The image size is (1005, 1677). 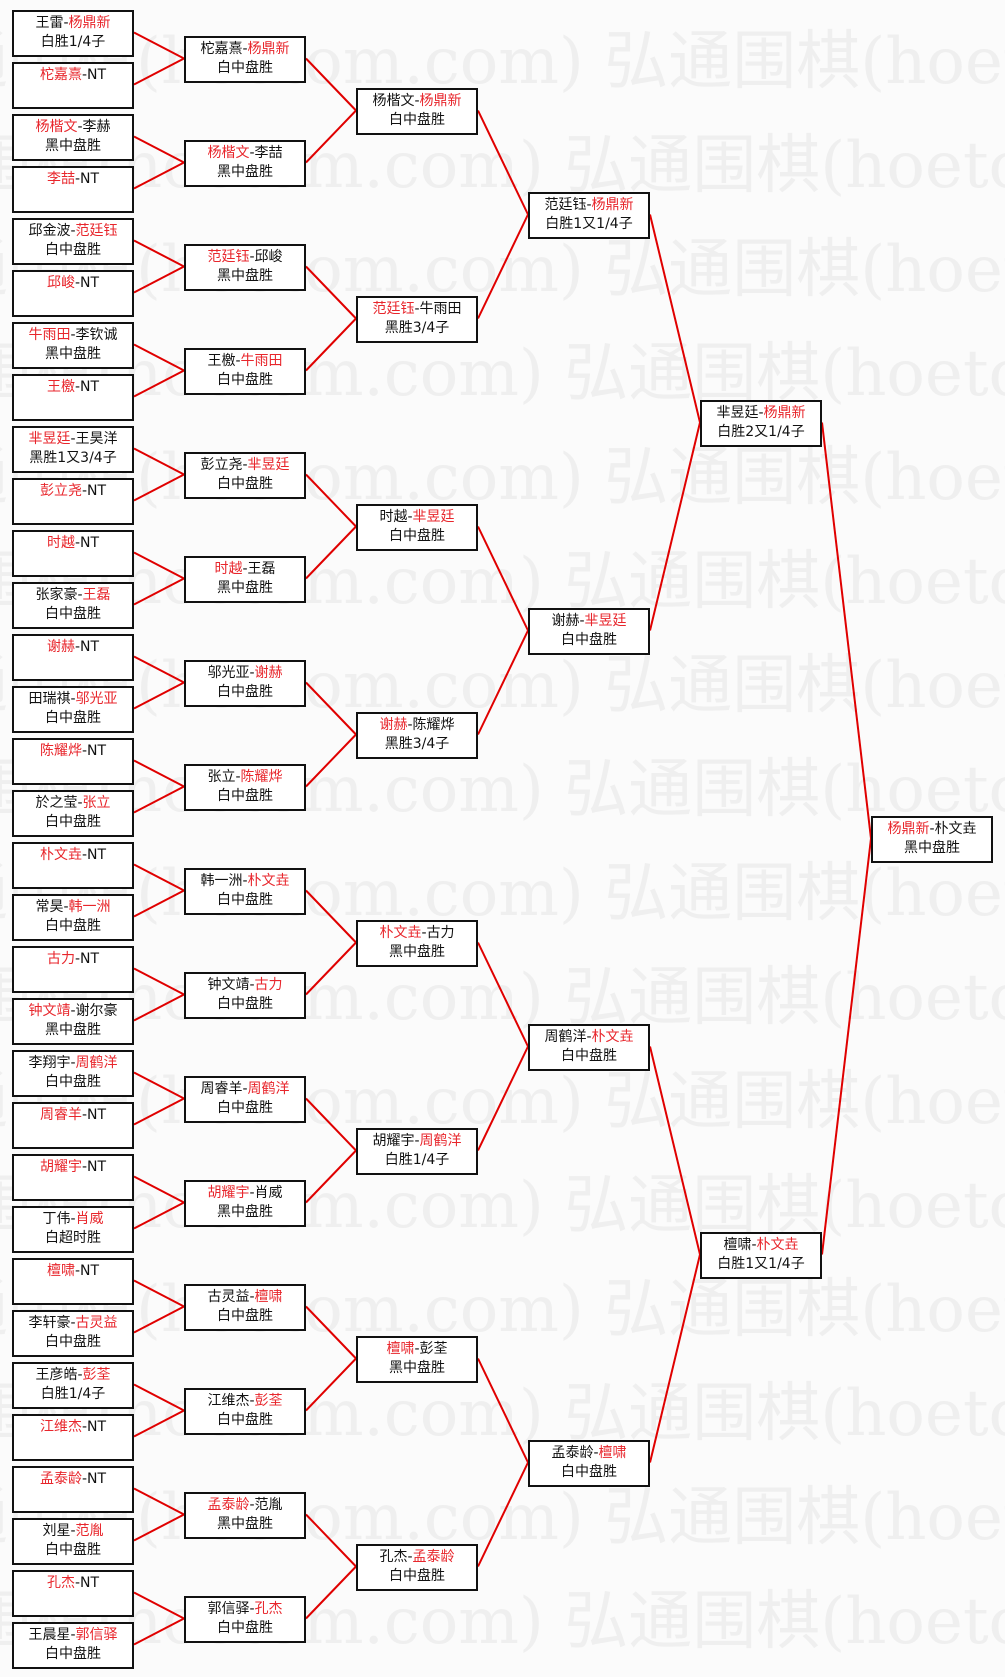 I want to click on player-1: 杨楷文, so click(x=393, y=101).